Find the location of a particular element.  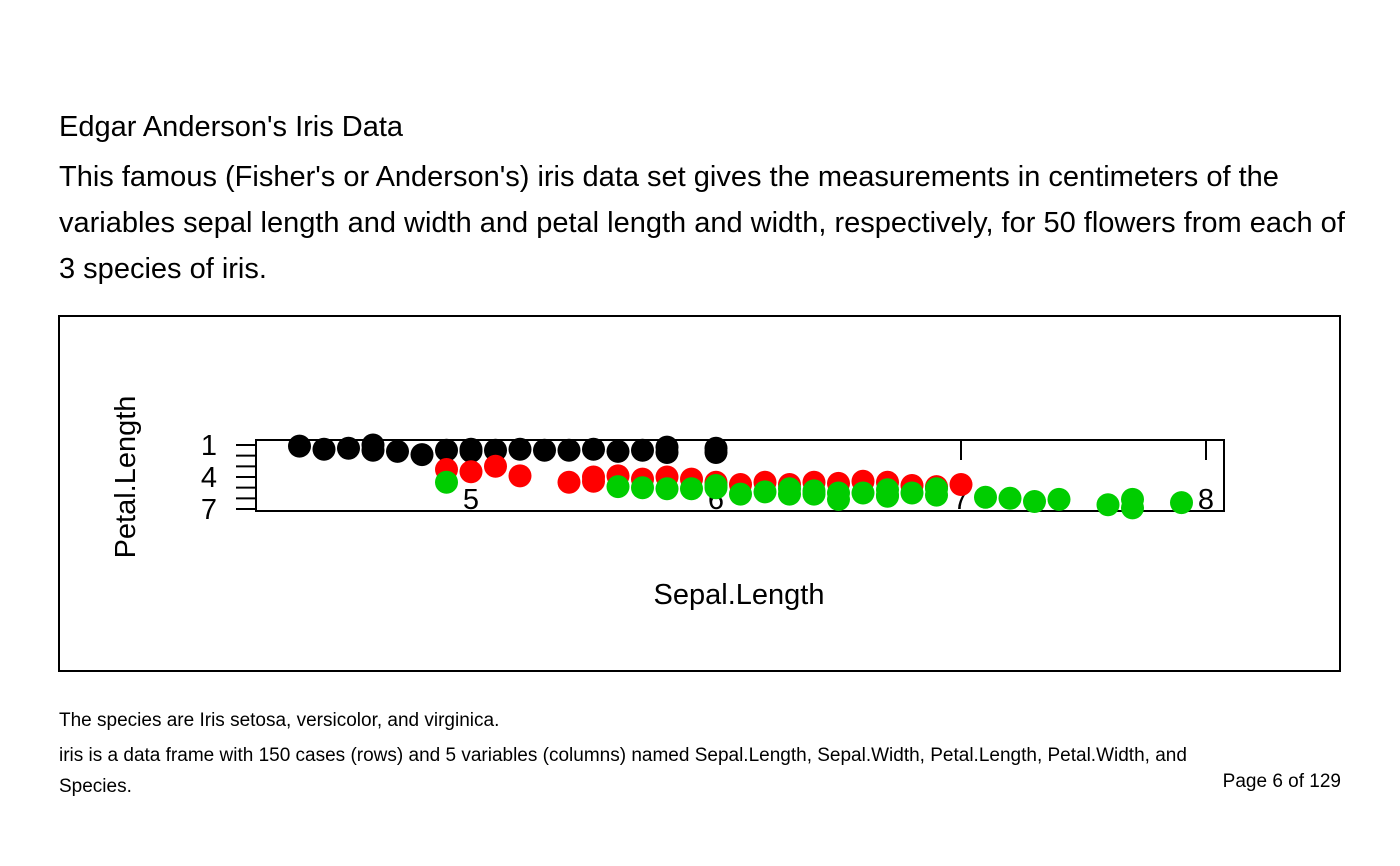

y-tick-label: 4 is located at coordinates (209, 478).